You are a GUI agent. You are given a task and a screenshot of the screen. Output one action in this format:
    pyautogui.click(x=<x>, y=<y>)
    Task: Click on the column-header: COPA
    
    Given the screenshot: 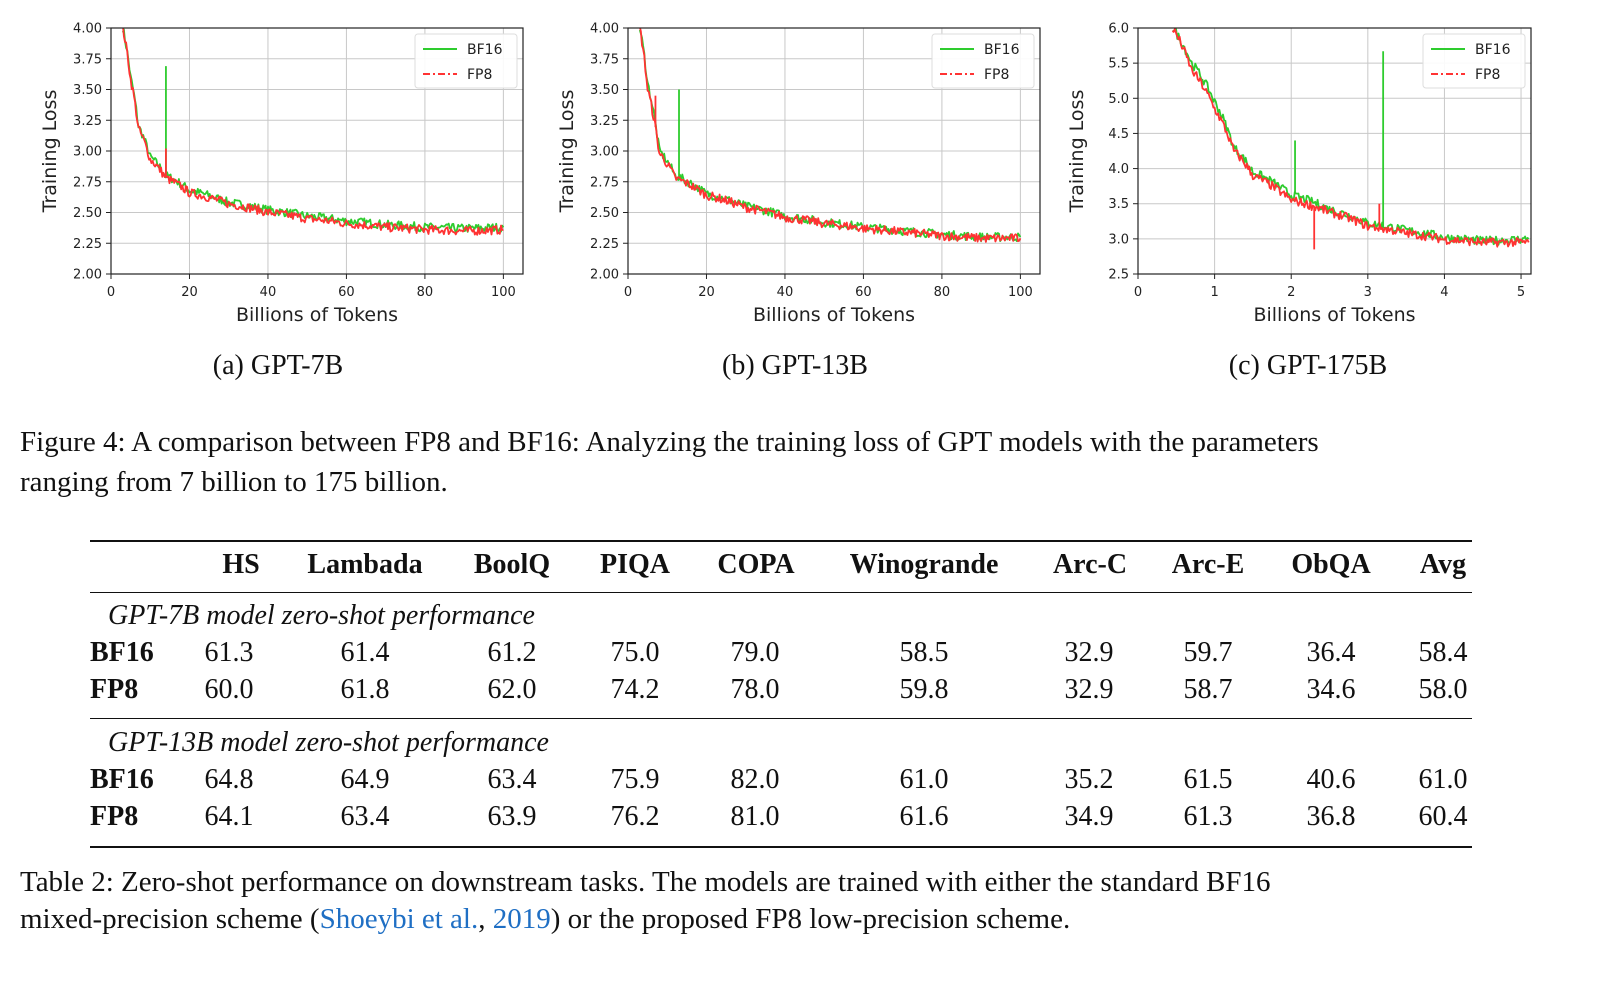 What is the action you would take?
    pyautogui.click(x=756, y=564)
    